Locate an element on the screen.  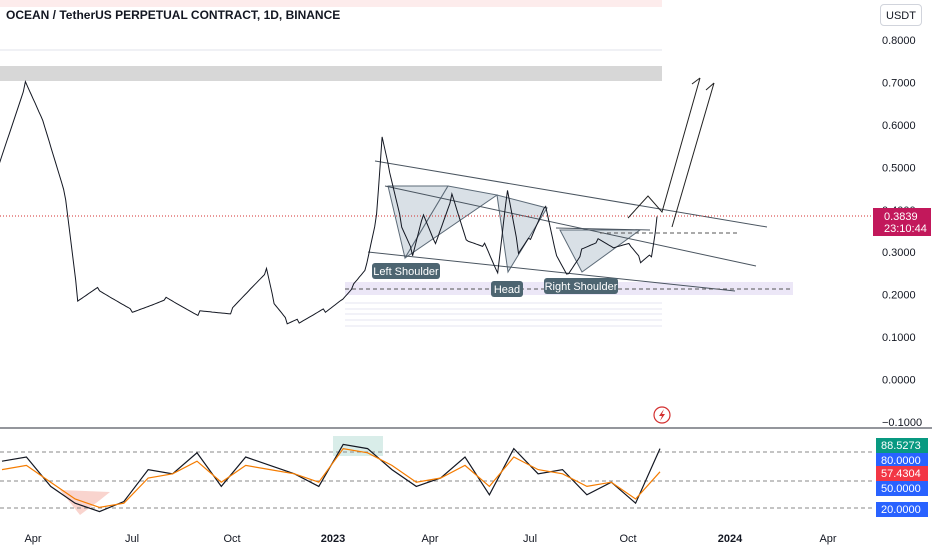
arrow-head-b is located at coordinates (710, 86).